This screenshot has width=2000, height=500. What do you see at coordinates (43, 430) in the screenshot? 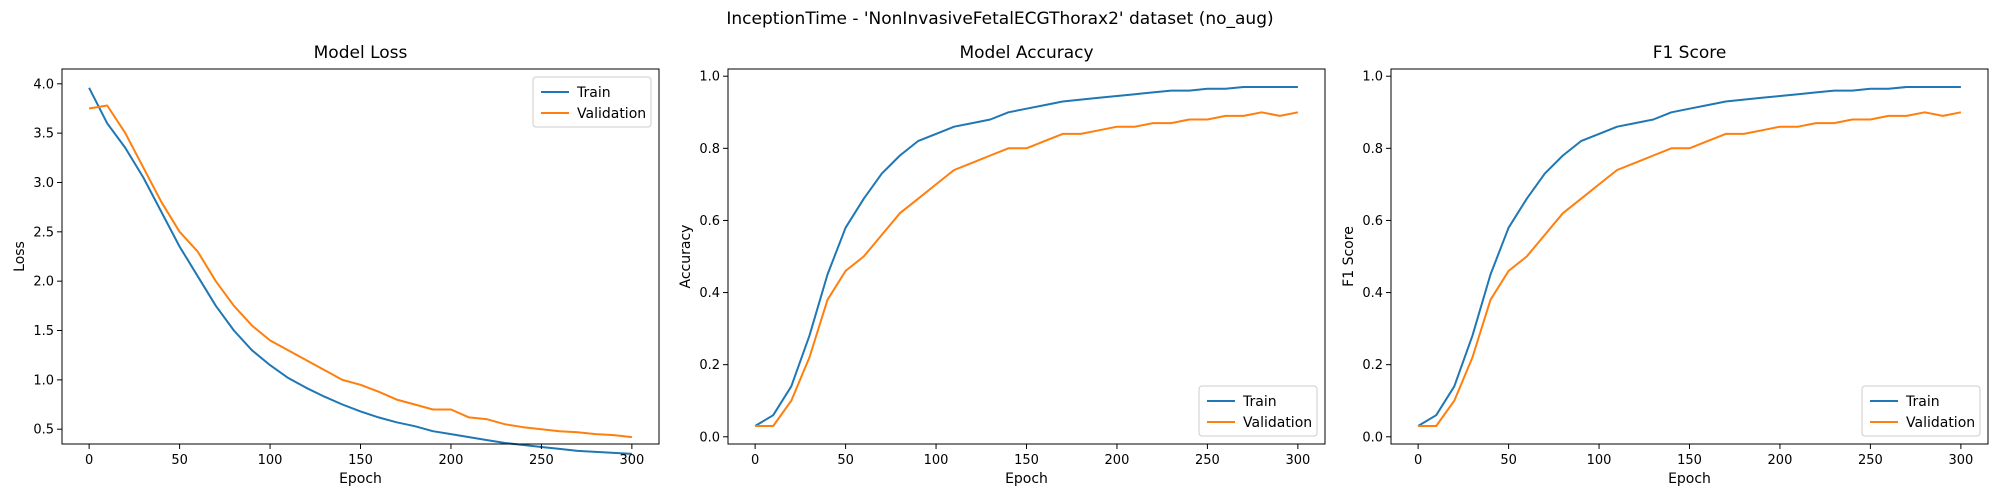
I see `y-tick-label: 0.5` at bounding box center [43, 430].